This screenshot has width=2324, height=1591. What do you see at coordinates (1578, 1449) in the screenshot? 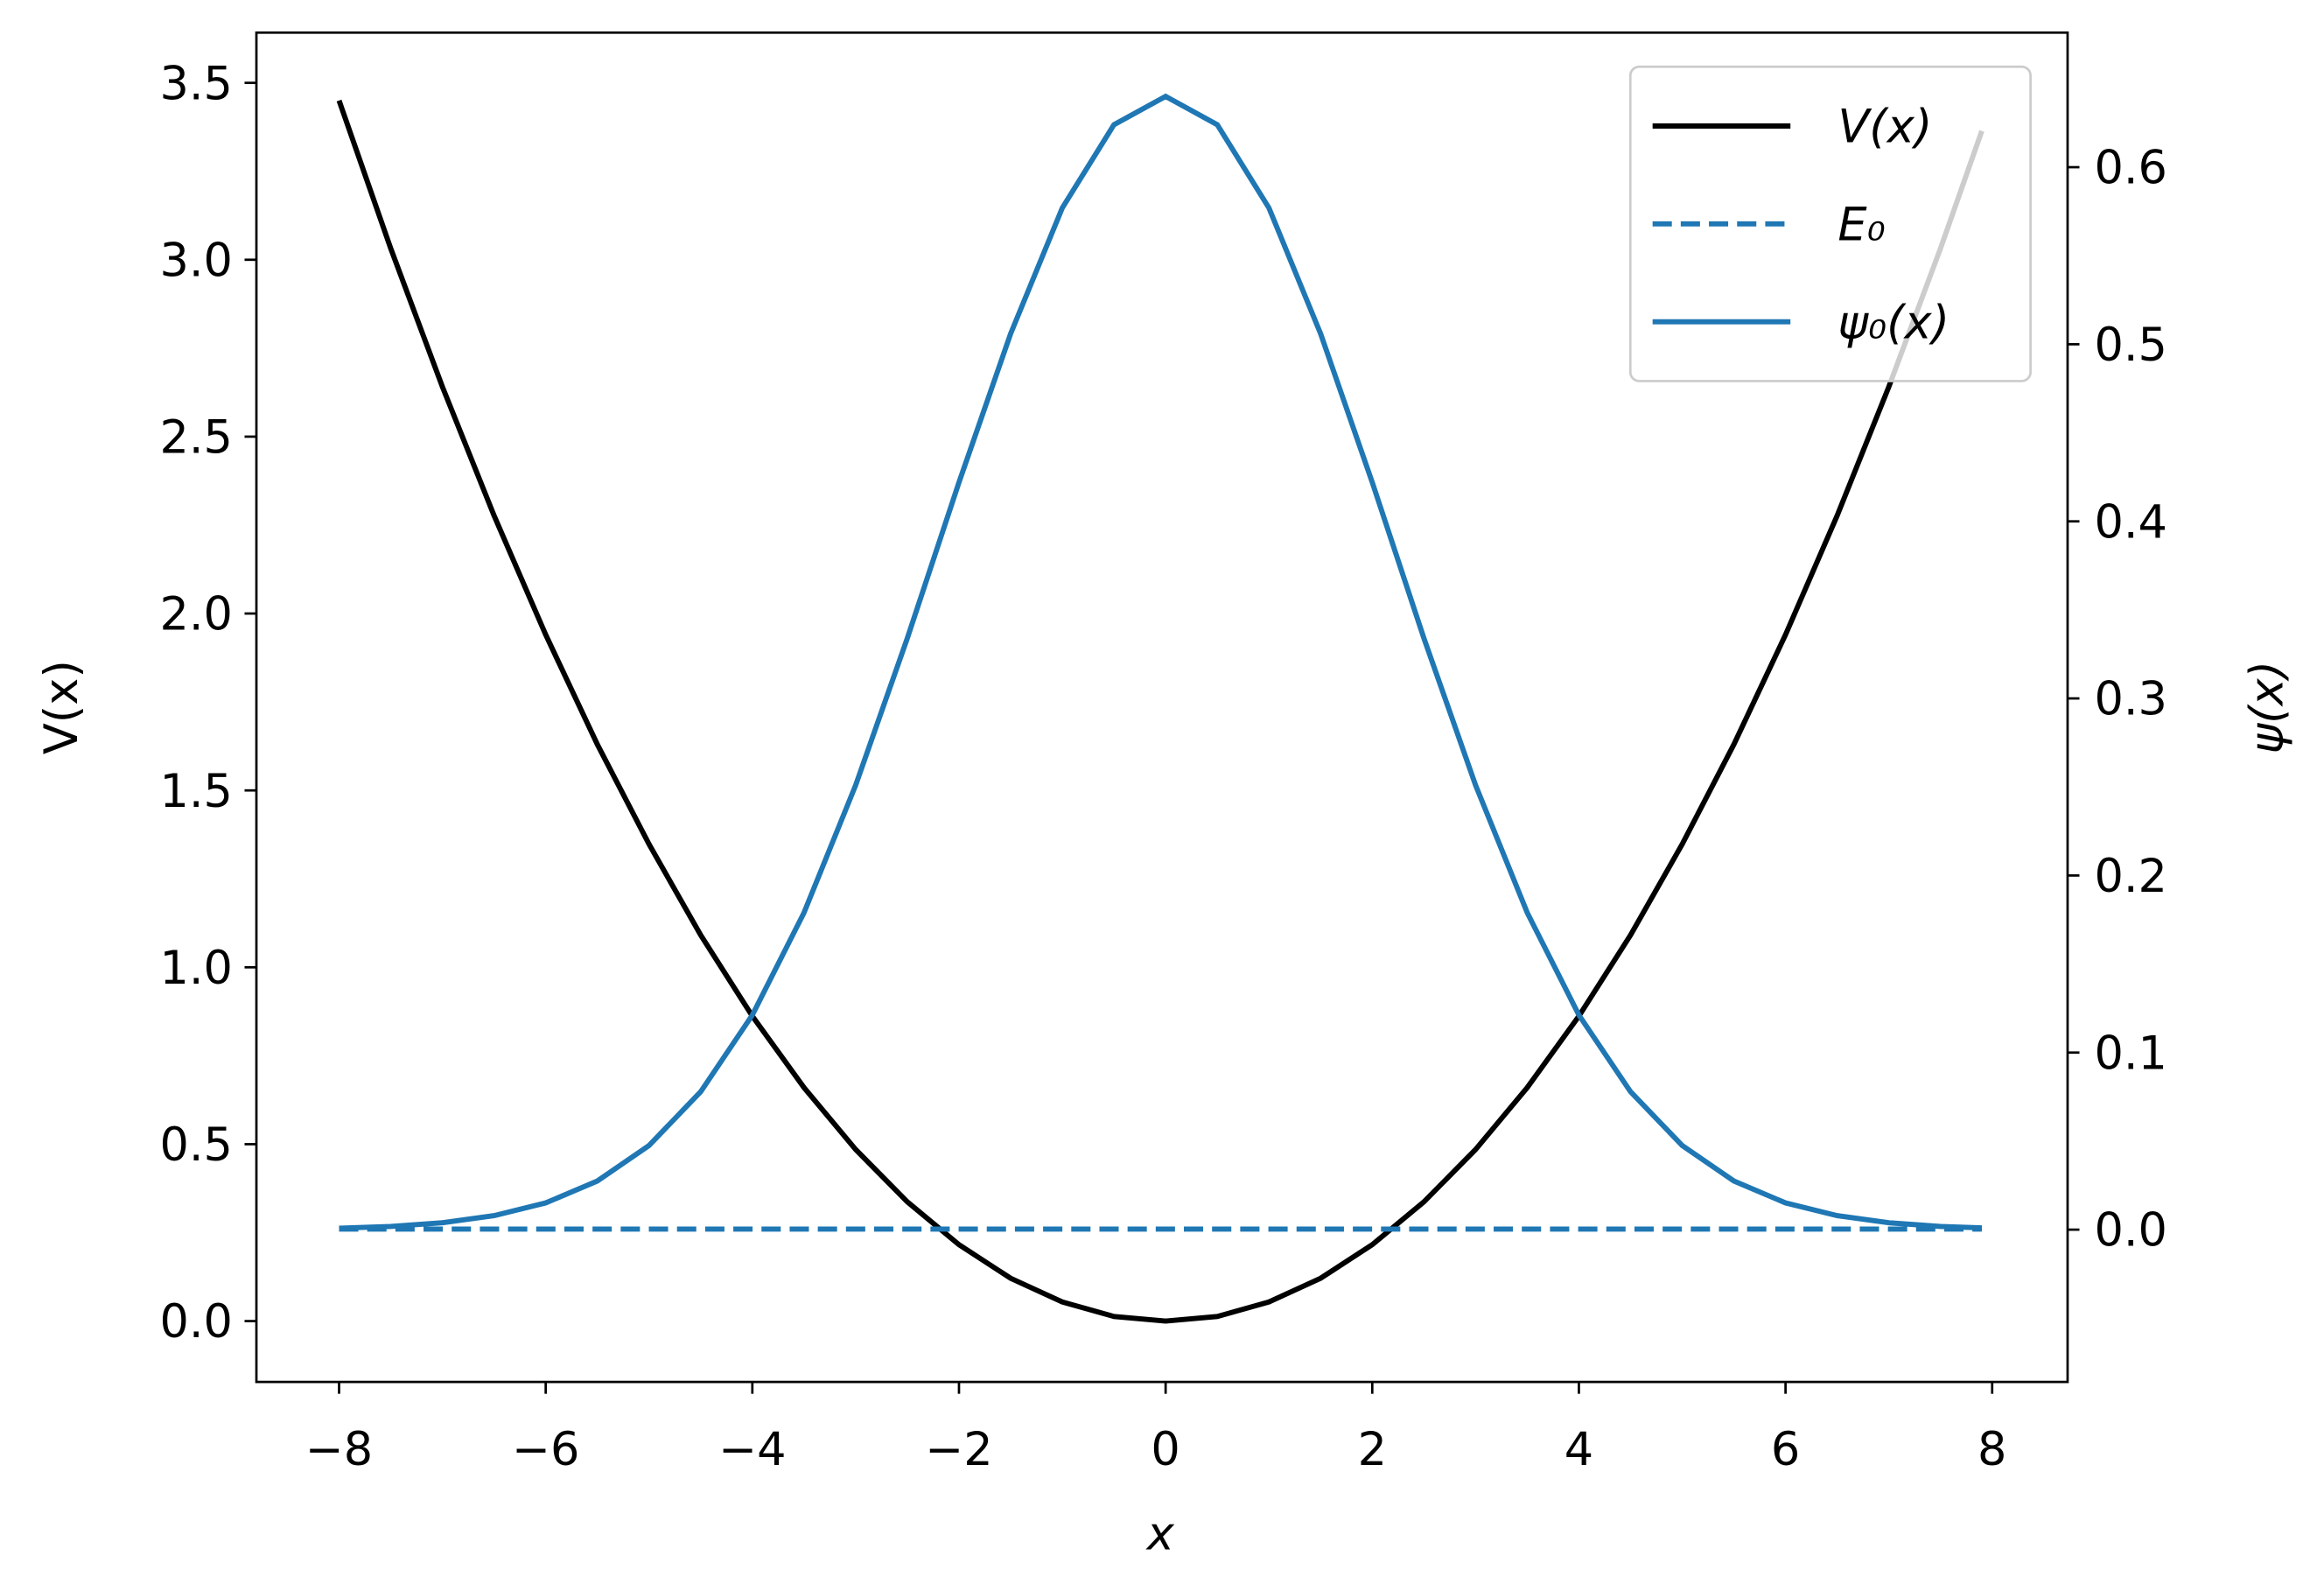
I see `x-tick-label: 4` at bounding box center [1578, 1449].